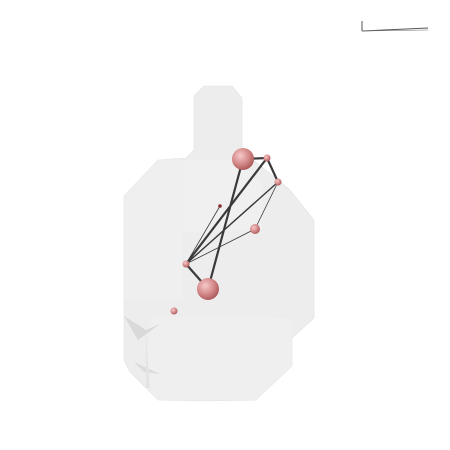 The height and width of the screenshot is (450, 450). Describe the element at coordinates (395, 26) in the screenshot. I see `scale-bar` at that location.